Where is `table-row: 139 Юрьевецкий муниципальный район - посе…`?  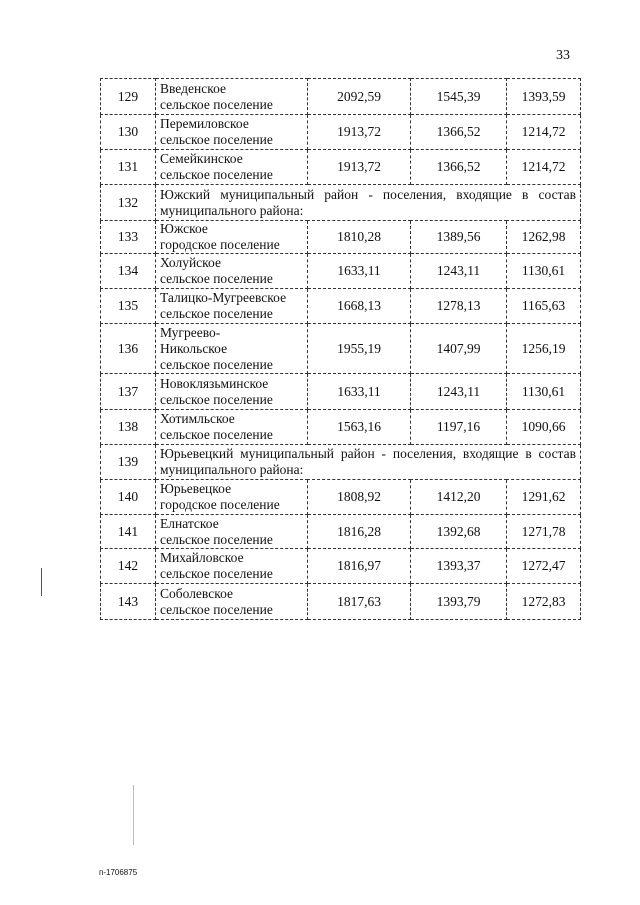 table-row: 139 Юрьевецкий муниципальный район - посе… is located at coordinates (340, 462).